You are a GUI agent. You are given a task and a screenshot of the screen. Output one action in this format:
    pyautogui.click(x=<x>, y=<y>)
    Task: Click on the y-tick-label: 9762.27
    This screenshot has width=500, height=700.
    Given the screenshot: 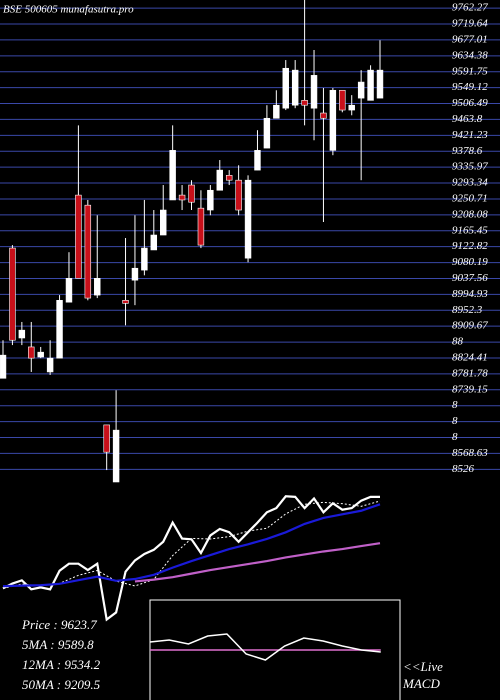 What is the action you would take?
    pyautogui.click(x=470, y=8)
    